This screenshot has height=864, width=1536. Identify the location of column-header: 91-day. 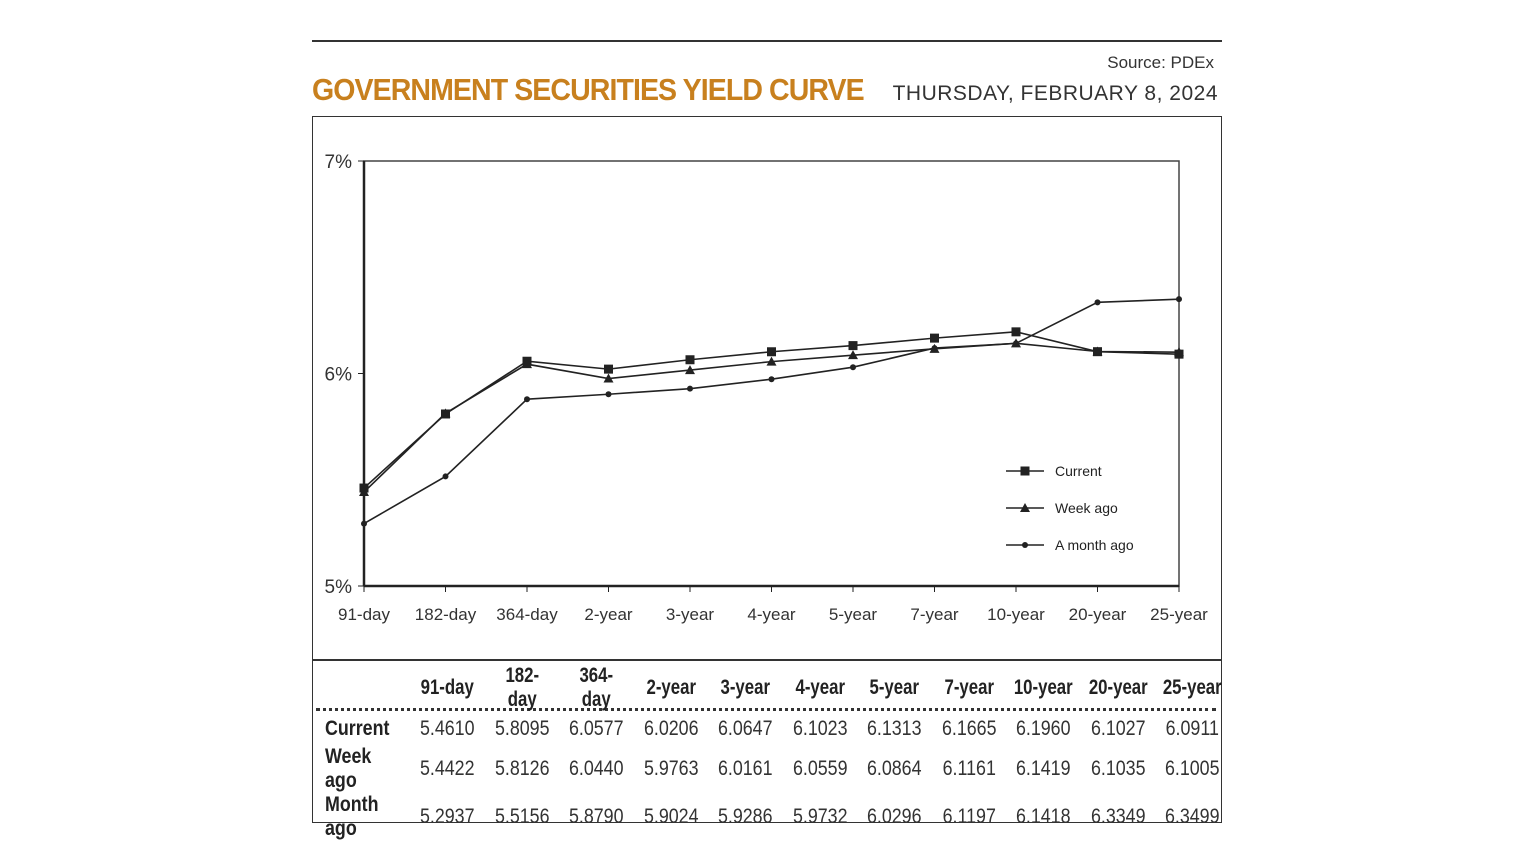
(447, 687).